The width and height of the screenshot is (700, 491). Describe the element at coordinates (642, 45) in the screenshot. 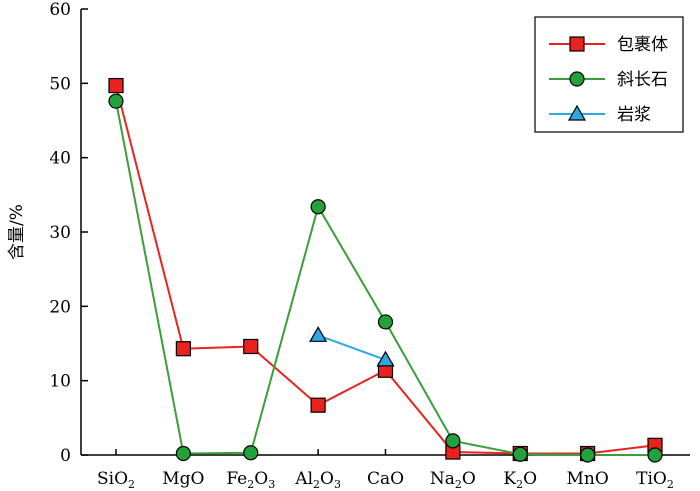

I see `legend-label: 包裹体` at that location.